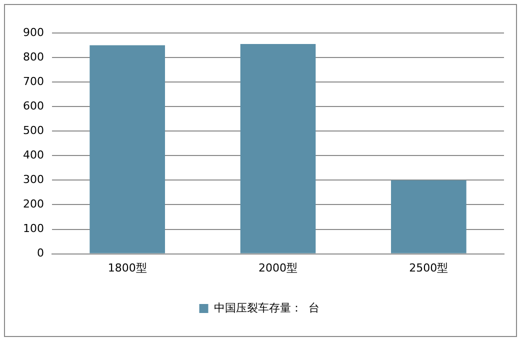  I want to click on y-tick-label: 0, so click(40, 253).